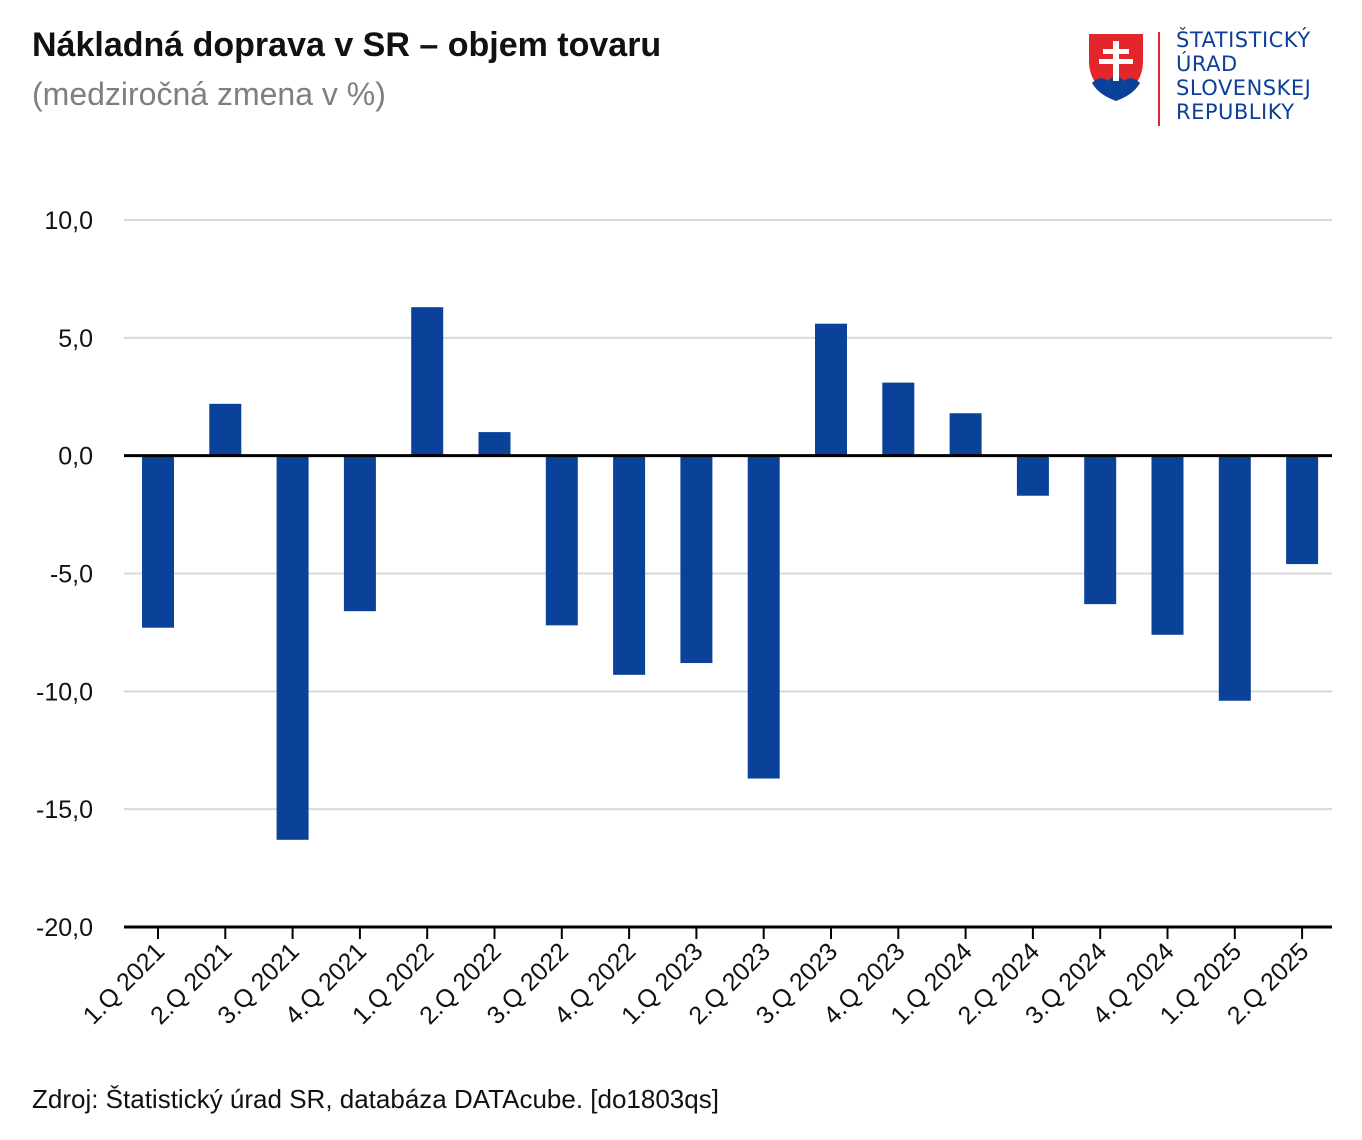  I want to click on y-tick-label: 5,0, so click(75, 339).